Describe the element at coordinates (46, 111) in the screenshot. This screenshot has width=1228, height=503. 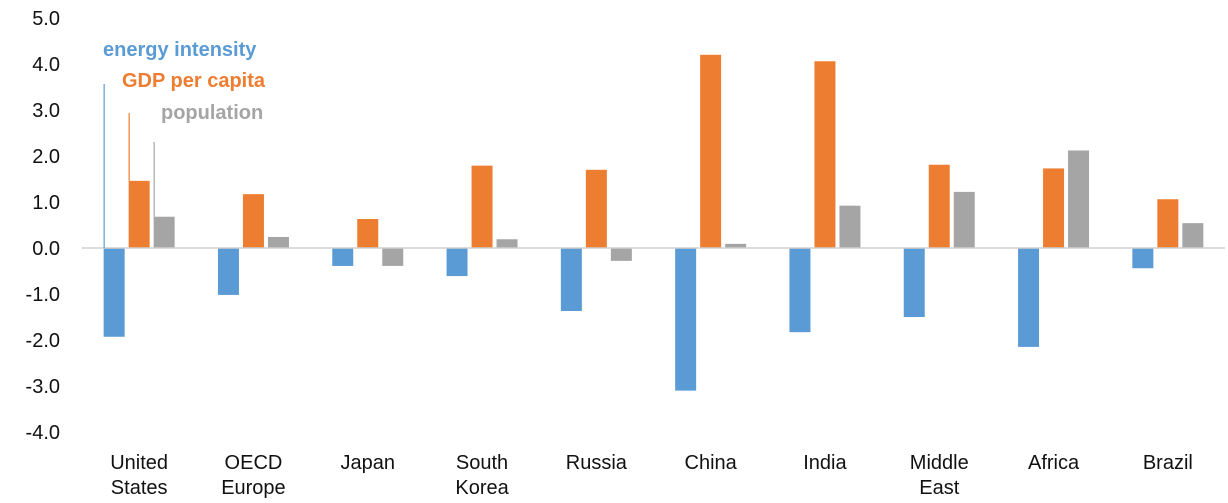
I see `y-tick-label: 3.0` at that location.